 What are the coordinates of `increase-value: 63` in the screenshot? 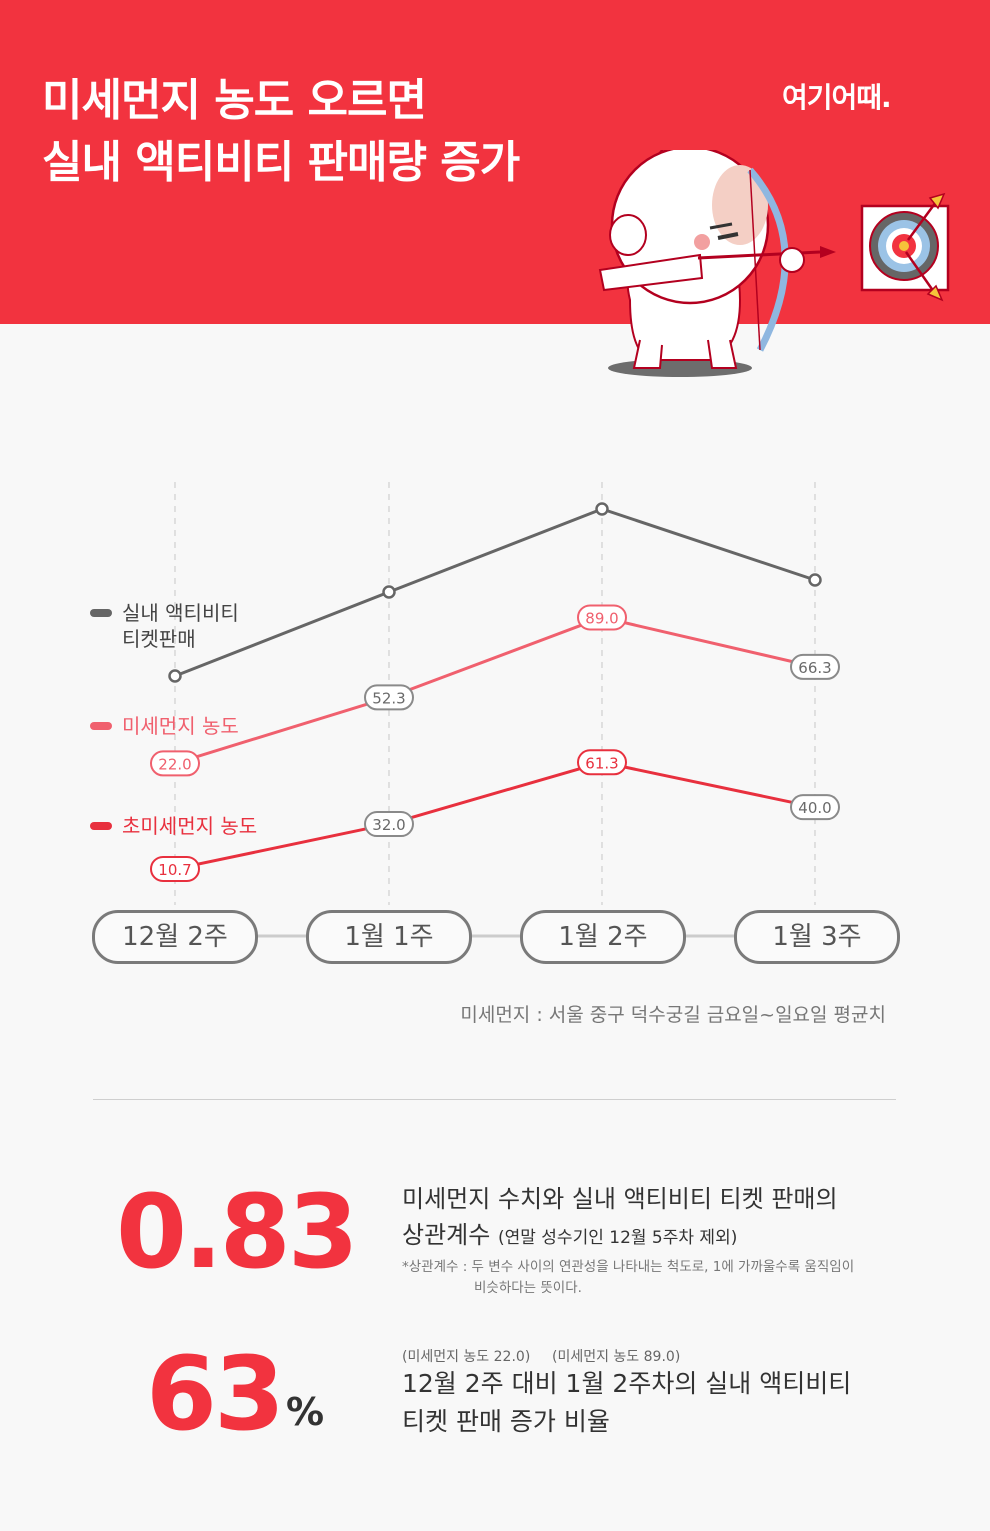 It's located at (215, 1394).